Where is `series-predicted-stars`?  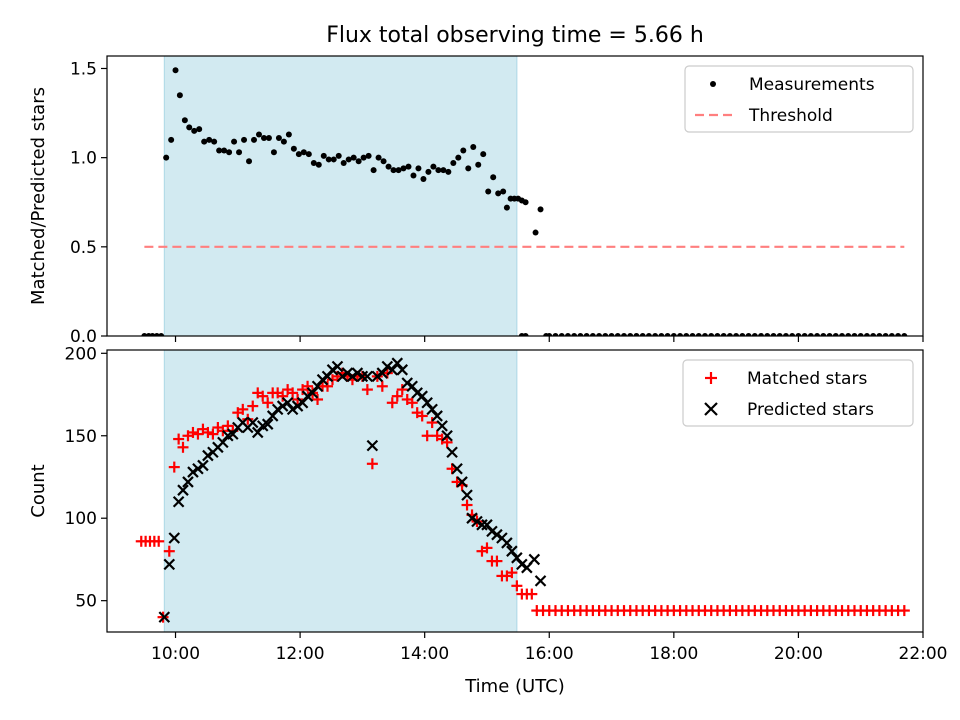
series-predicted-stars is located at coordinates (352, 490).